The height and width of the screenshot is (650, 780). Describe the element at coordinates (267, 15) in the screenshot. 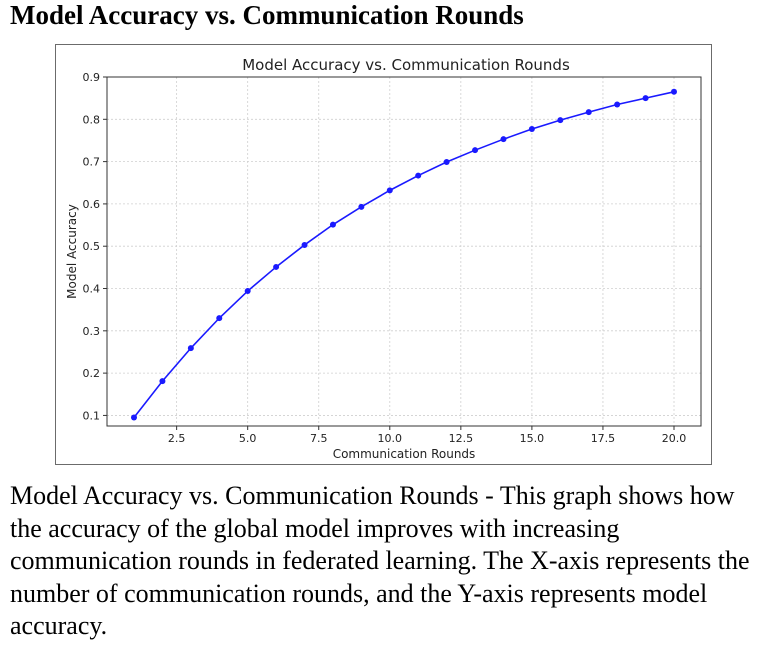

I see `page-heading: Model Accuracy vs. Communication Rounds` at that location.